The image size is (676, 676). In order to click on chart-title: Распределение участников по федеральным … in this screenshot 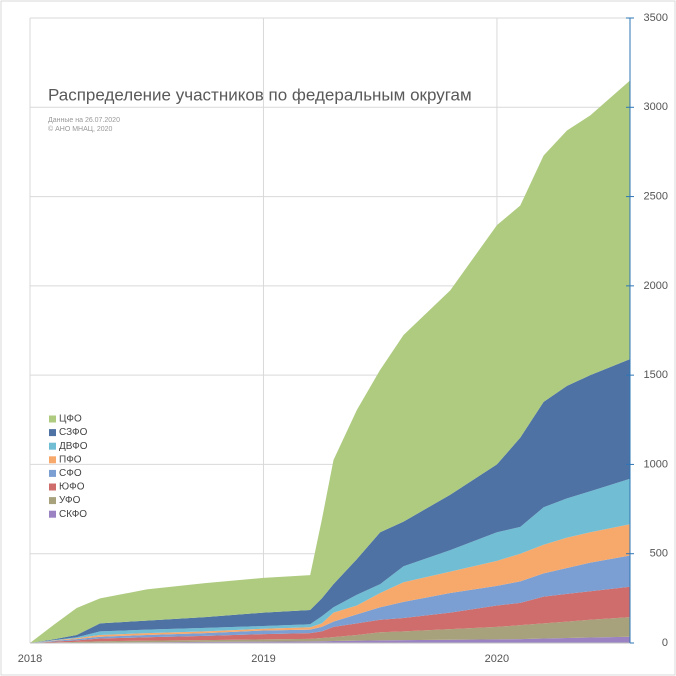, I will do `click(260, 94)`.